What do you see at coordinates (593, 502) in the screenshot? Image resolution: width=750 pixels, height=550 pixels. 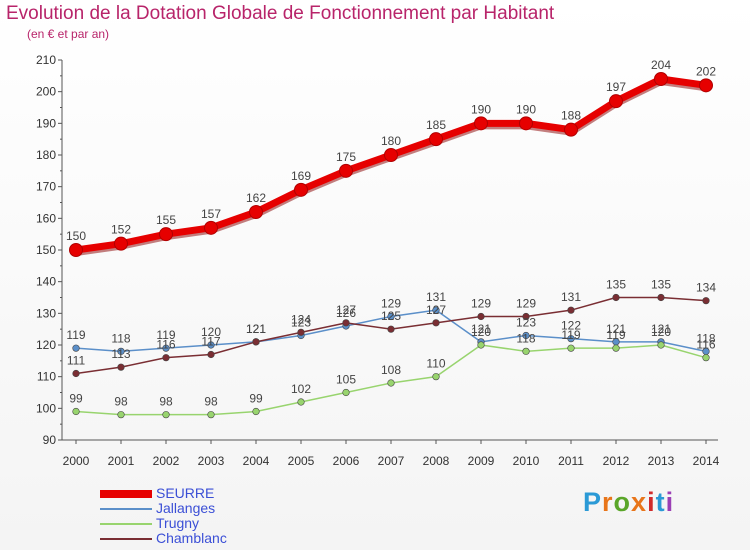 I see `logo-letter: P` at bounding box center [593, 502].